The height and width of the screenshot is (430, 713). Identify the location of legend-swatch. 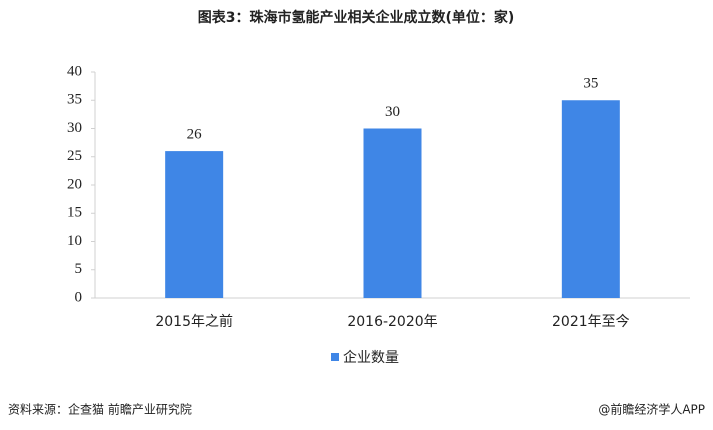
(335, 357).